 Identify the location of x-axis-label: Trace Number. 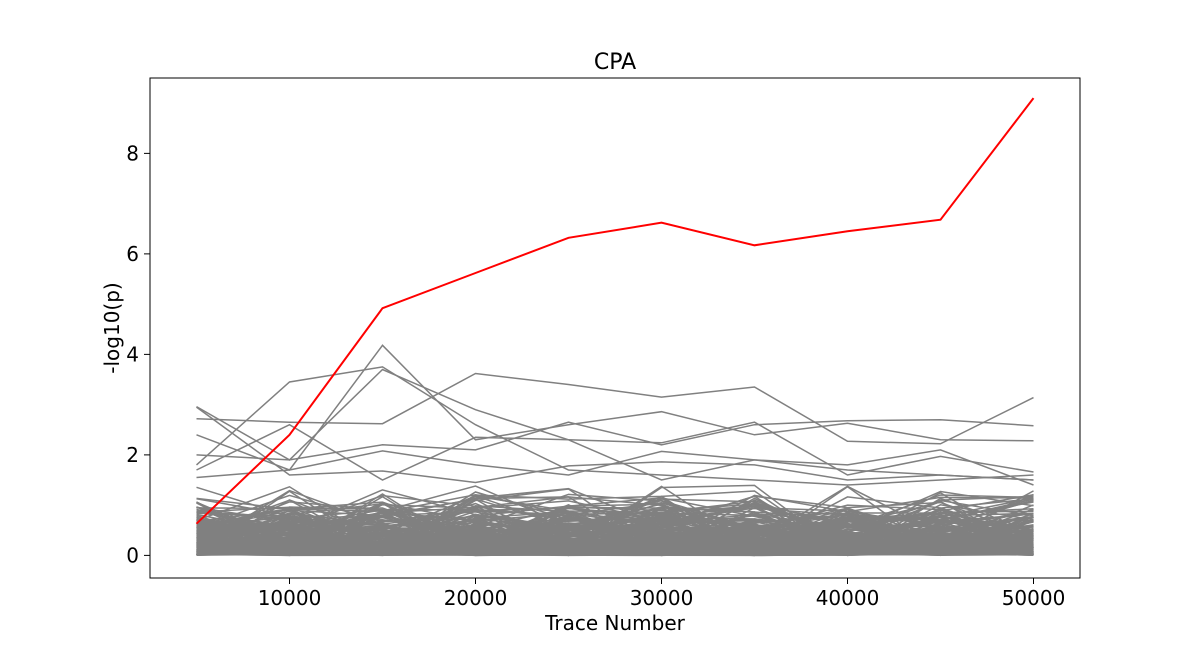
(615, 623).